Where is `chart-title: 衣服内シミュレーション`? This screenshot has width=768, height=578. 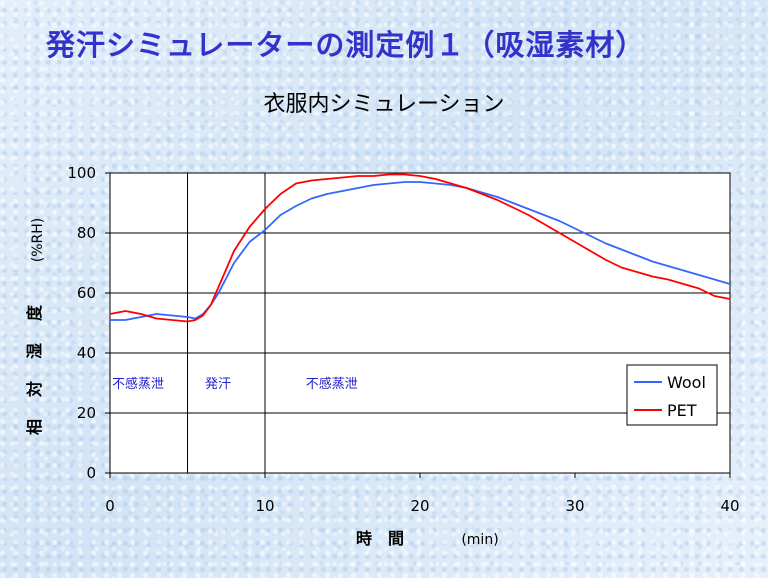 chart-title: 衣服内シミュレーション is located at coordinates (384, 104).